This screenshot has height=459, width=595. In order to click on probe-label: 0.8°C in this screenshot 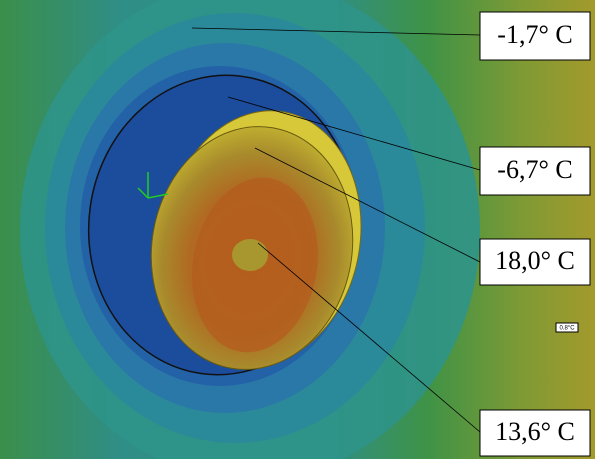, I will do `click(567, 329)`.